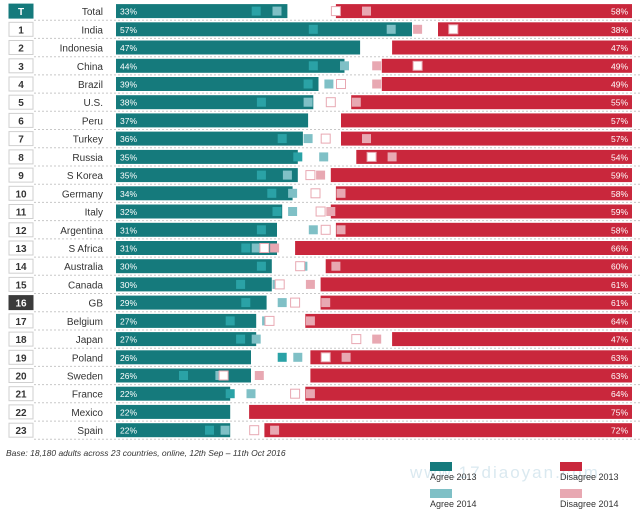 This screenshot has width=640, height=511. Describe the element at coordinates (571, 493) in the screenshot. I see `legend-swatch` at that location.